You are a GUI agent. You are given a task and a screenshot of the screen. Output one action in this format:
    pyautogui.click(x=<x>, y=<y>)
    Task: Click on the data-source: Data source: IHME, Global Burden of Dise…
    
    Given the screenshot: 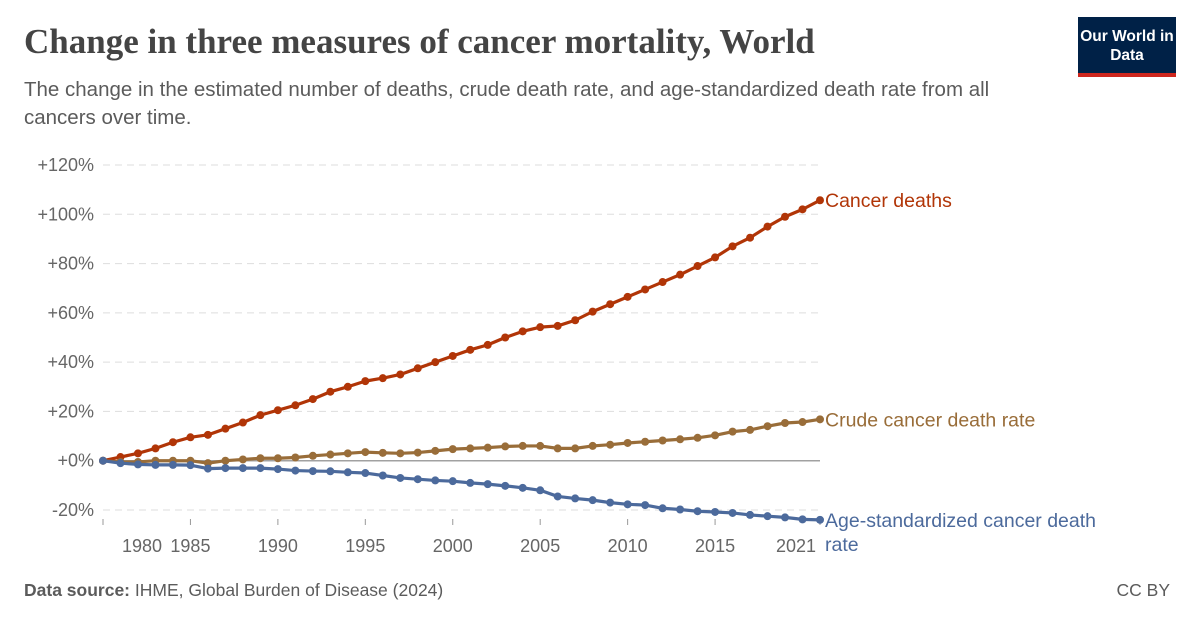 What is the action you would take?
    pyautogui.click(x=233, y=590)
    